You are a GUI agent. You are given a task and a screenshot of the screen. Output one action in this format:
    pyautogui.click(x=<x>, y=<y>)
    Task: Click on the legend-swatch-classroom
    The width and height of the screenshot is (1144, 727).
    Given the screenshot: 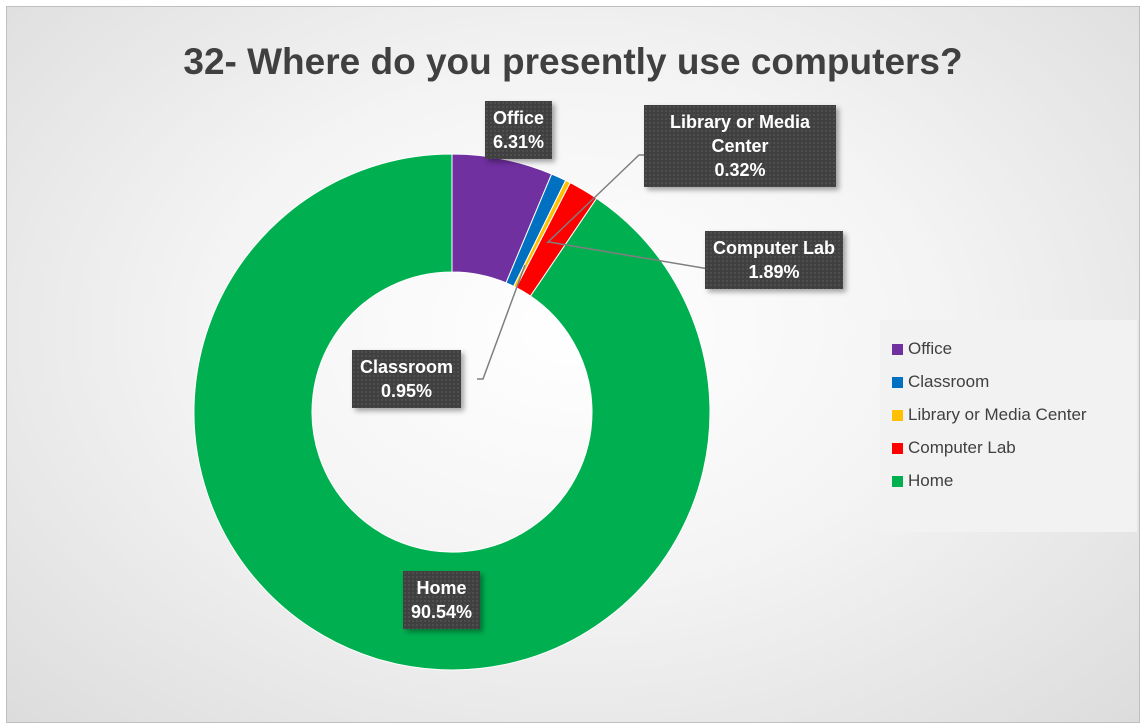 What is the action you would take?
    pyautogui.click(x=897, y=382)
    